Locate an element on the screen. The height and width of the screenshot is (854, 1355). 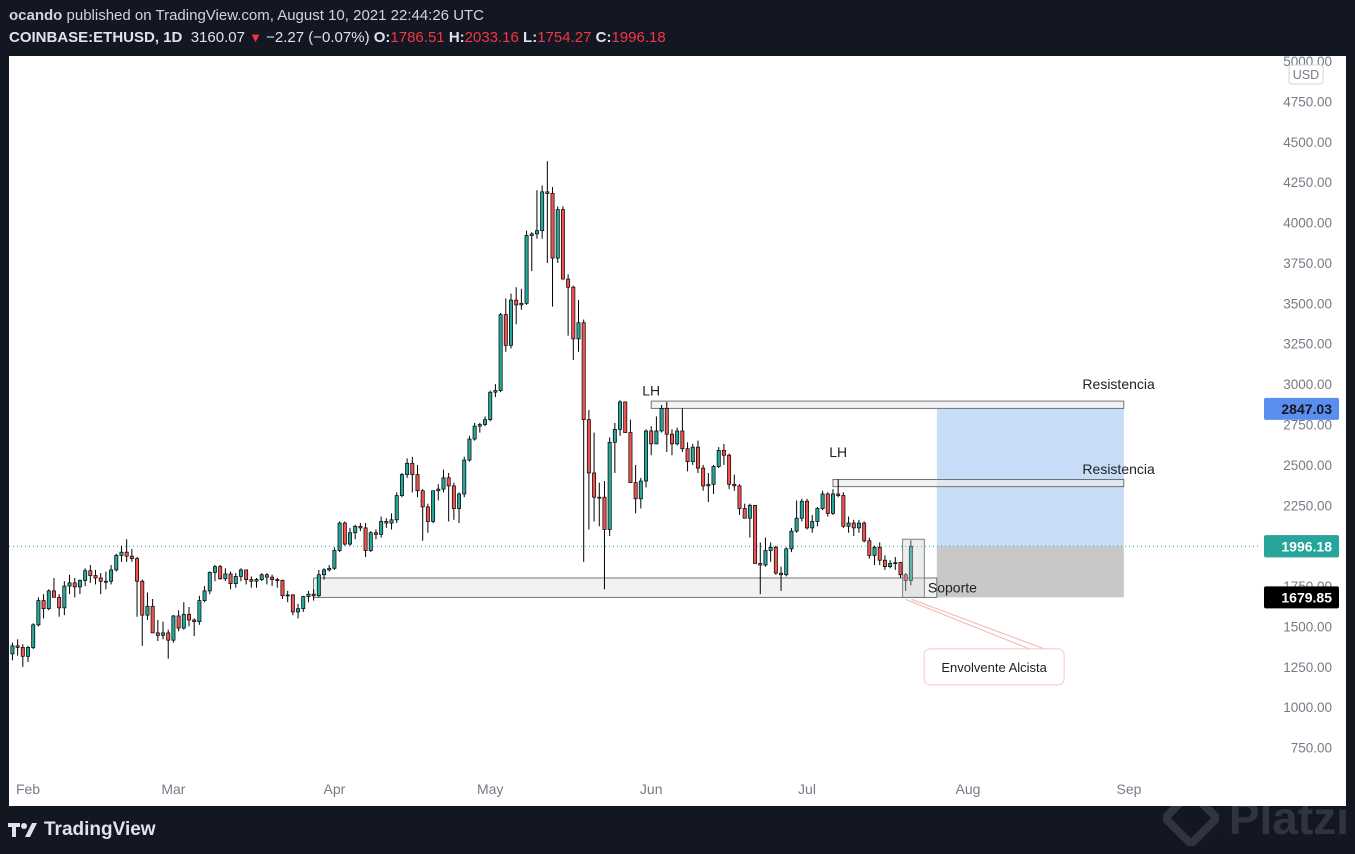
price-tick-label: 3250.00 is located at coordinates (1307, 344).